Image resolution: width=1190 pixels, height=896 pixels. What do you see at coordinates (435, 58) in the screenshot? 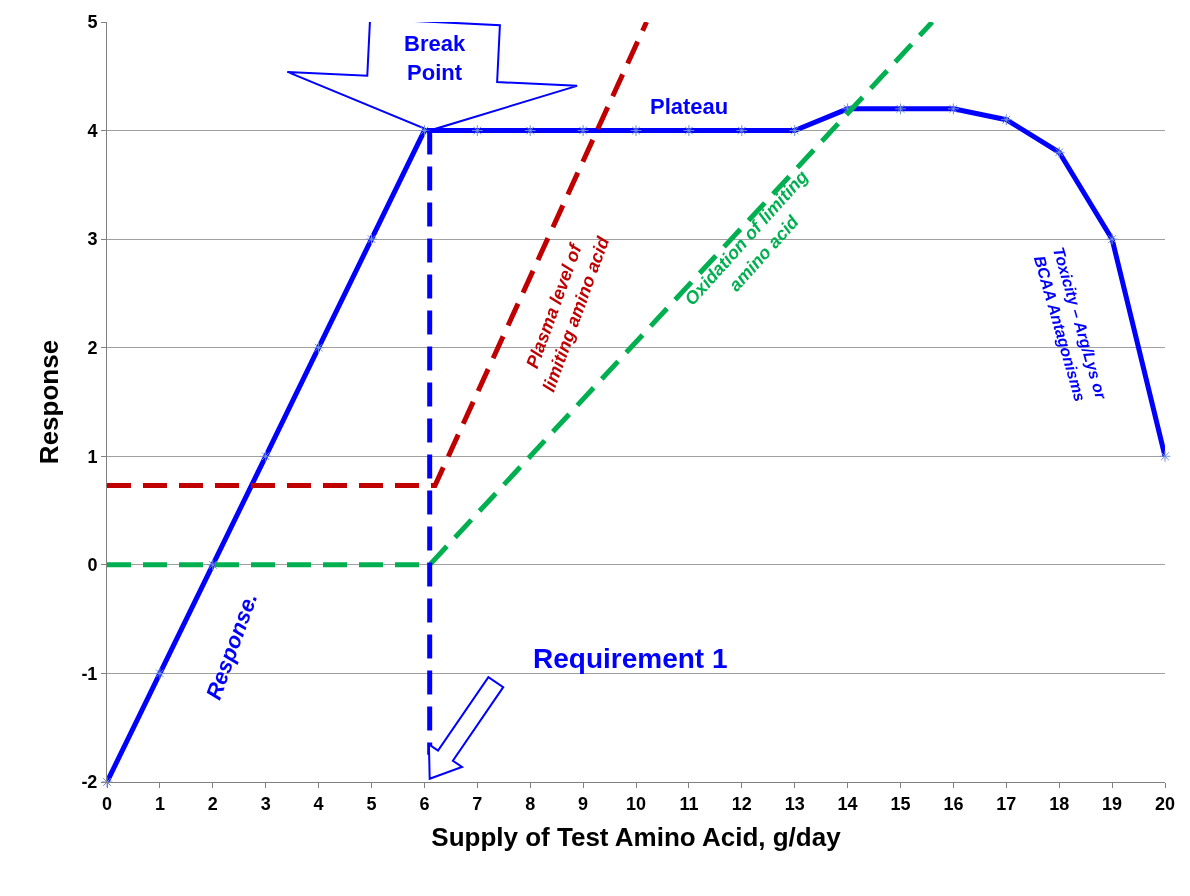
I see `annotation: Break Point` at bounding box center [435, 58].